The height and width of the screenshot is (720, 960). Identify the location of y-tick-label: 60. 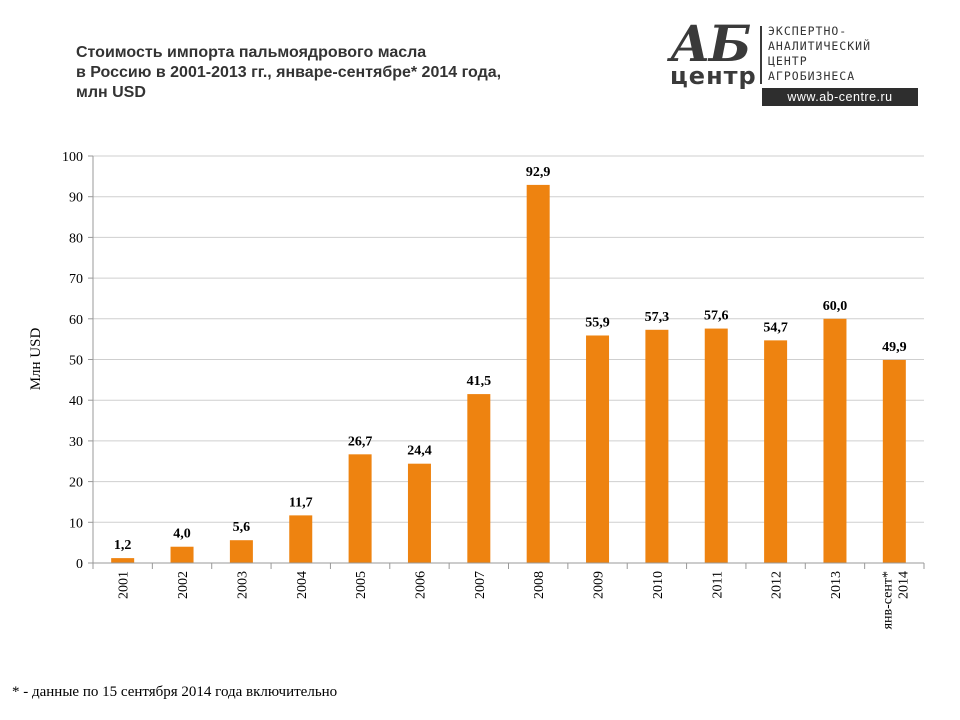
(76, 320).